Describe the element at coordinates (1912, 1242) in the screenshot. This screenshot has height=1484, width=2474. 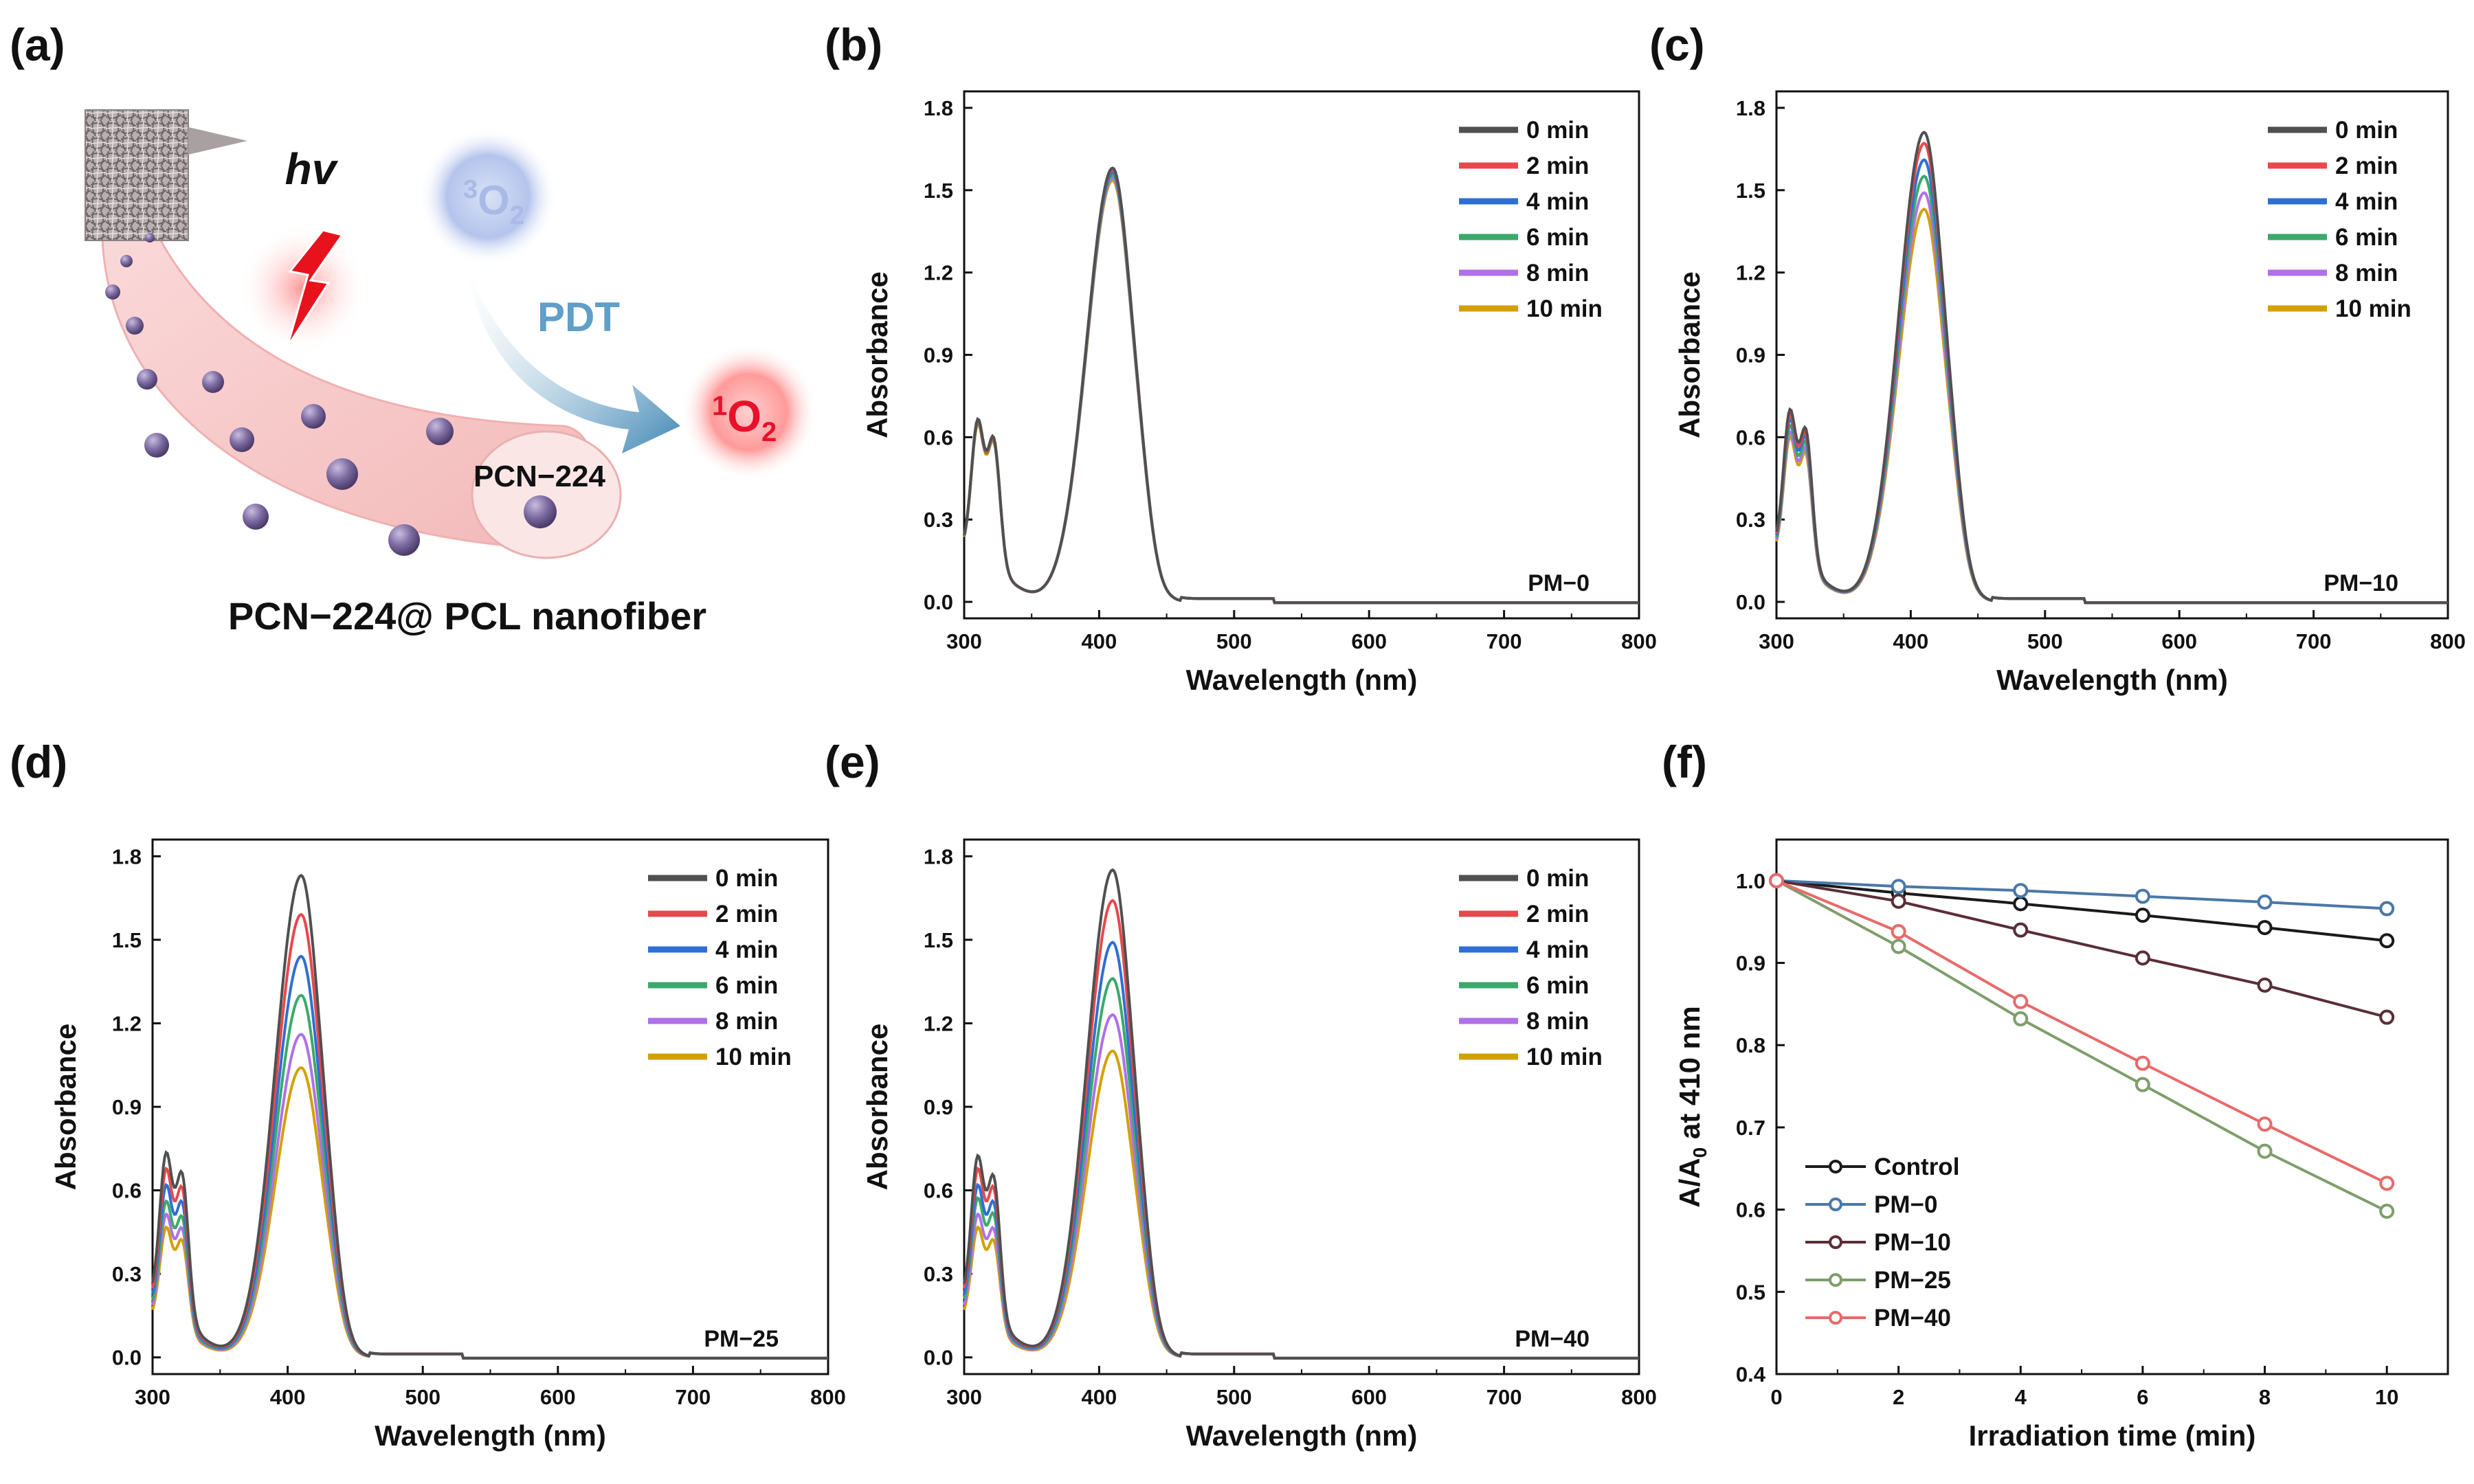
I see `legend-label: PM−10` at that location.